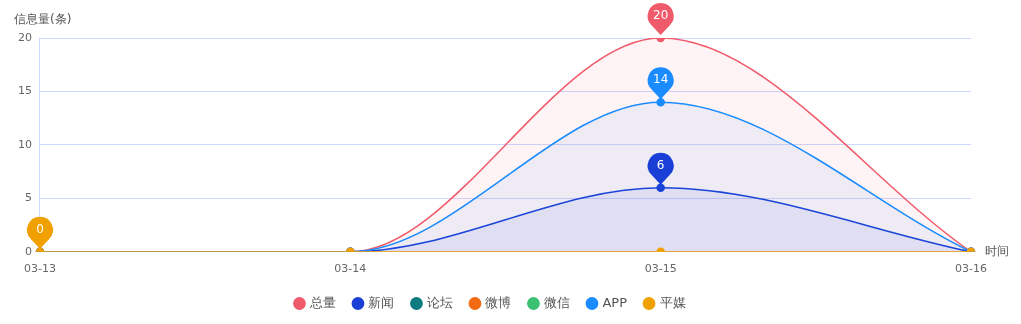 The image size is (1021, 324). Describe the element at coordinates (322, 302) in the screenshot. I see `legend-label: 总量` at that location.